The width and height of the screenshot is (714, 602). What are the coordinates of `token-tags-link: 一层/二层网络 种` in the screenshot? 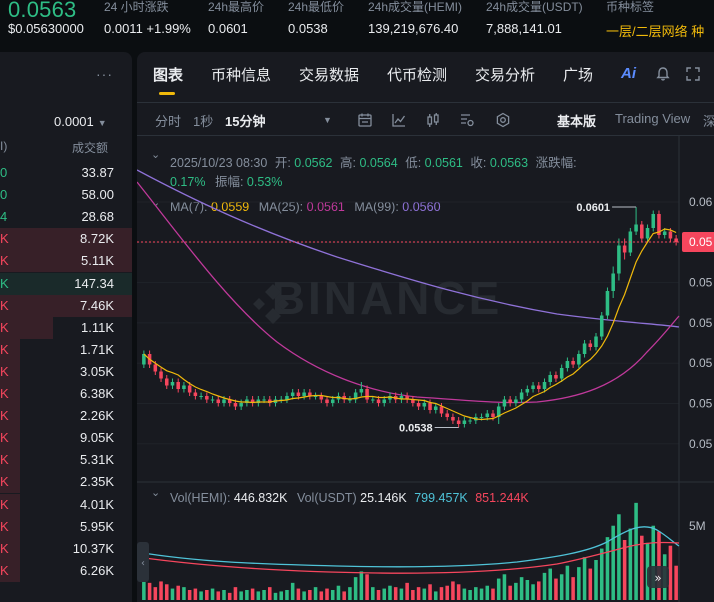 It's located at (655, 31).